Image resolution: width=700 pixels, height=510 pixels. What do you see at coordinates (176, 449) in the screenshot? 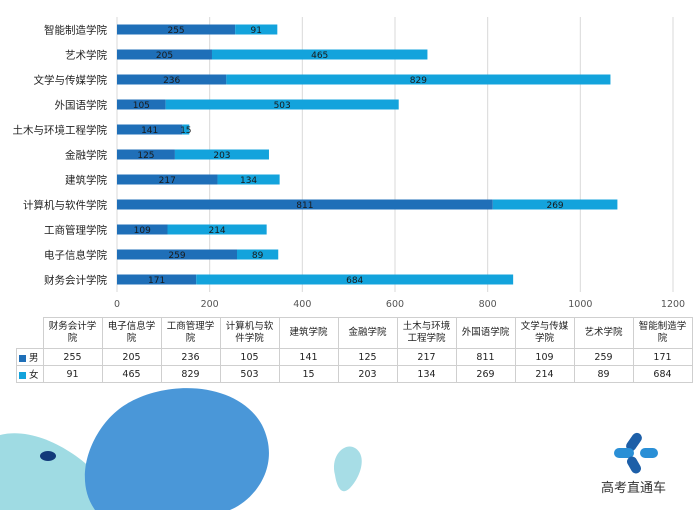
I see `blue-blob` at bounding box center [176, 449].